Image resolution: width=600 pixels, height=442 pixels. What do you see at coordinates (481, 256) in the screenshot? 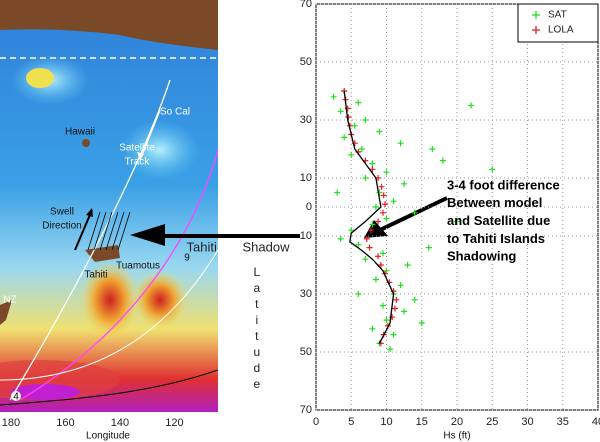
I see `annotation: Shadowing` at bounding box center [481, 256].